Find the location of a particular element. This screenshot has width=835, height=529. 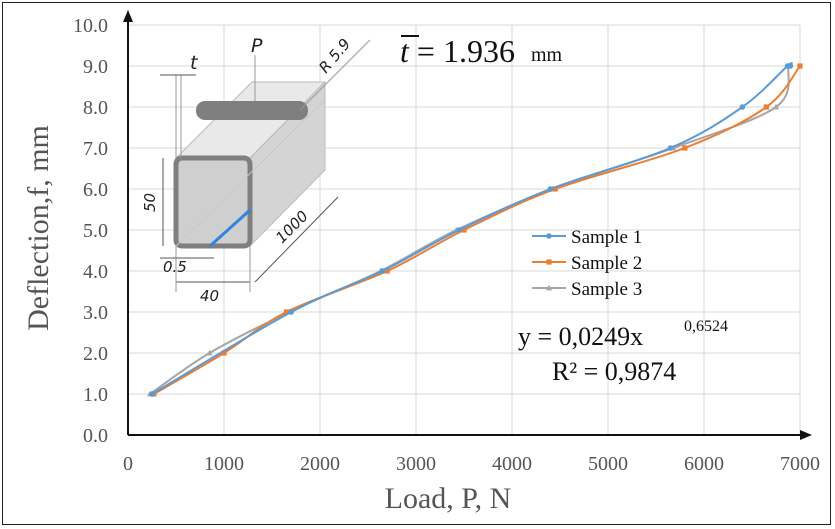

fit-equation: y = 0,0249x 0,6524 R² = 0,9874 is located at coordinates (623, 352).